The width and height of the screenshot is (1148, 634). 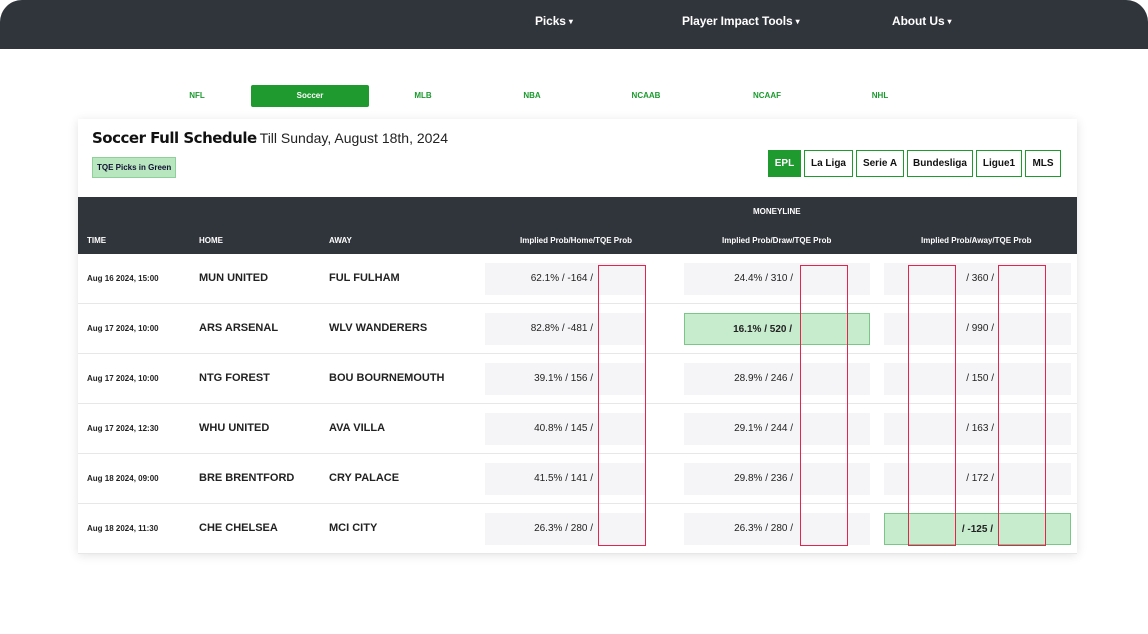 I want to click on match-time: Aug 18 2024, 11:30, so click(x=123, y=528).